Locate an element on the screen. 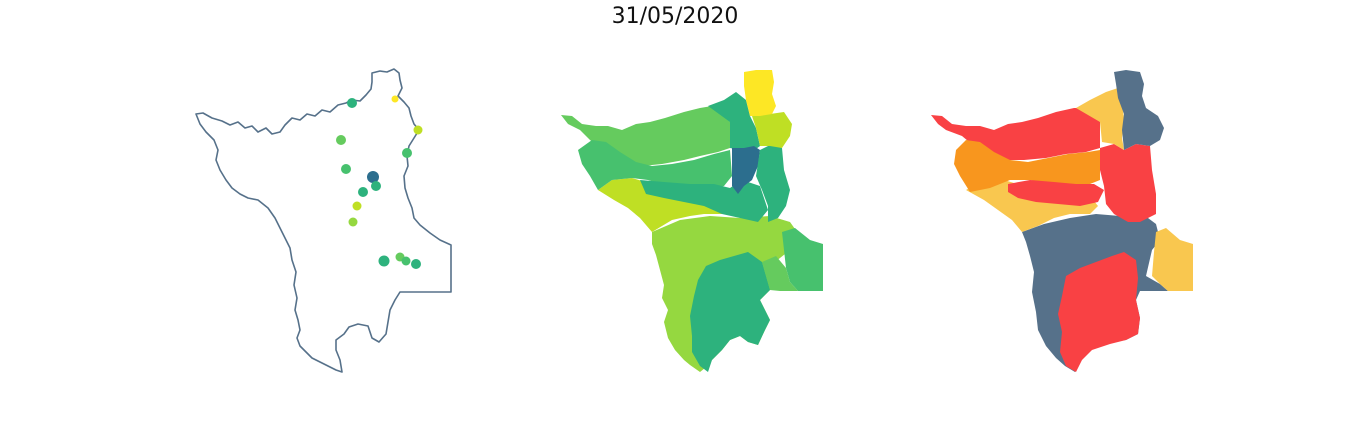 This screenshot has height=444, width=1350. state-outline is located at coordinates (323, 220).